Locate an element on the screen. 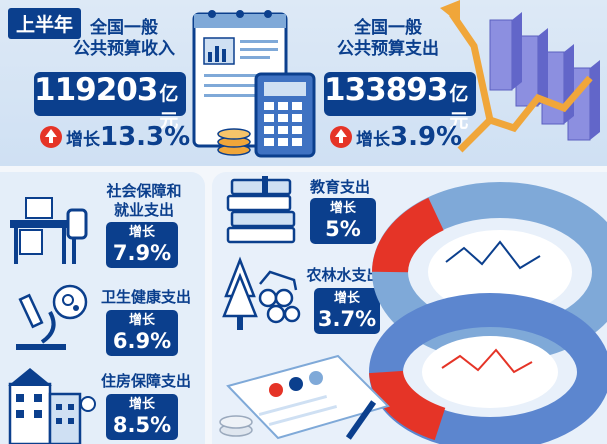 The width and height of the screenshot is (607, 444). category-title-line1: 教育支出 is located at coordinates (339, 187).